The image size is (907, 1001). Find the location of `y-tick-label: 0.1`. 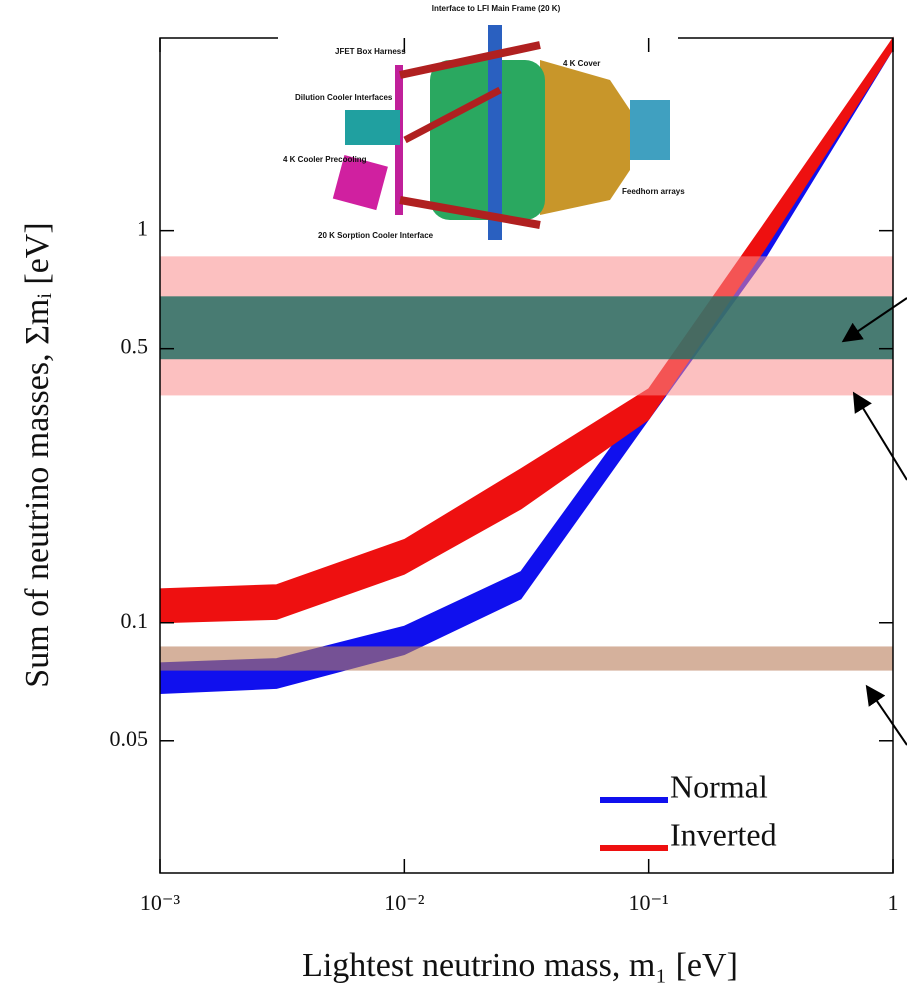

y-tick-label: 0.1 is located at coordinates (135, 620).